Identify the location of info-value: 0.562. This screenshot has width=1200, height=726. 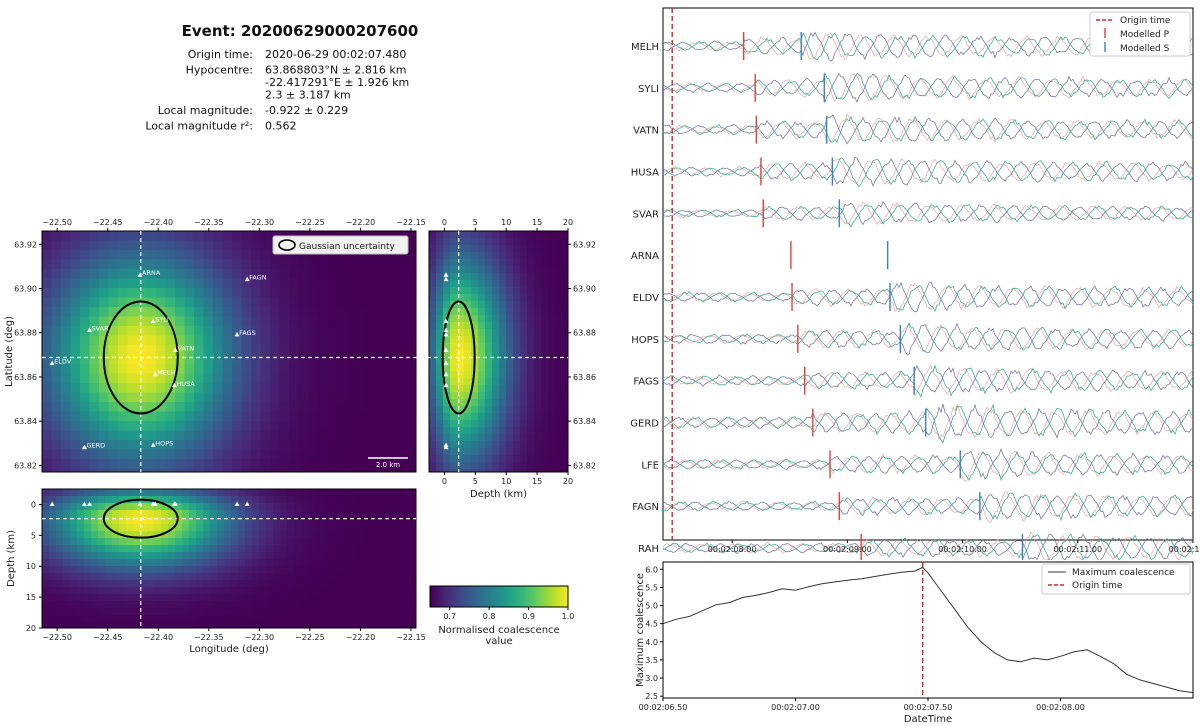
(281, 126).